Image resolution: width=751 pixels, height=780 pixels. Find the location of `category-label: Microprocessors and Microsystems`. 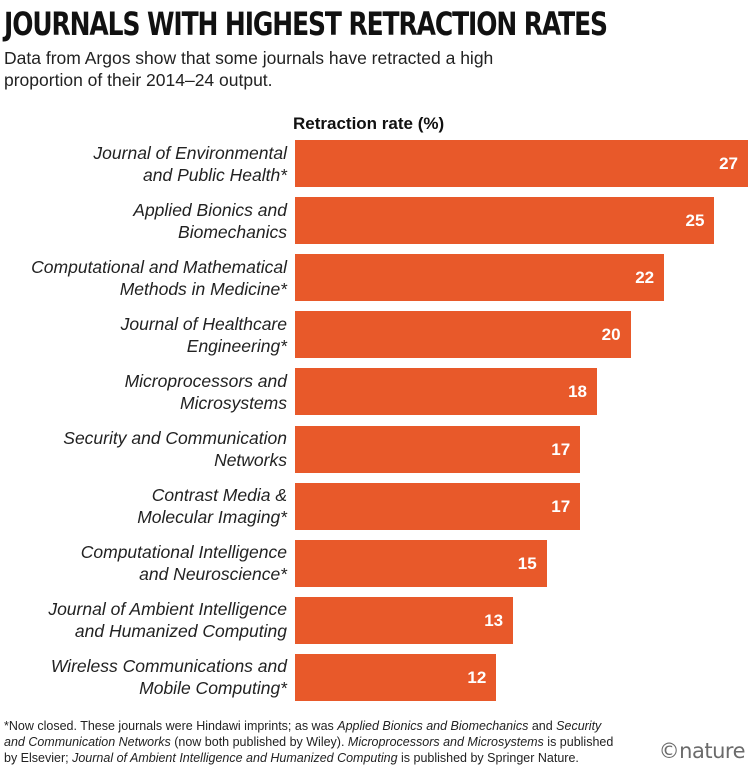

category-label: Microprocessors and Microsystems is located at coordinates (143, 391).